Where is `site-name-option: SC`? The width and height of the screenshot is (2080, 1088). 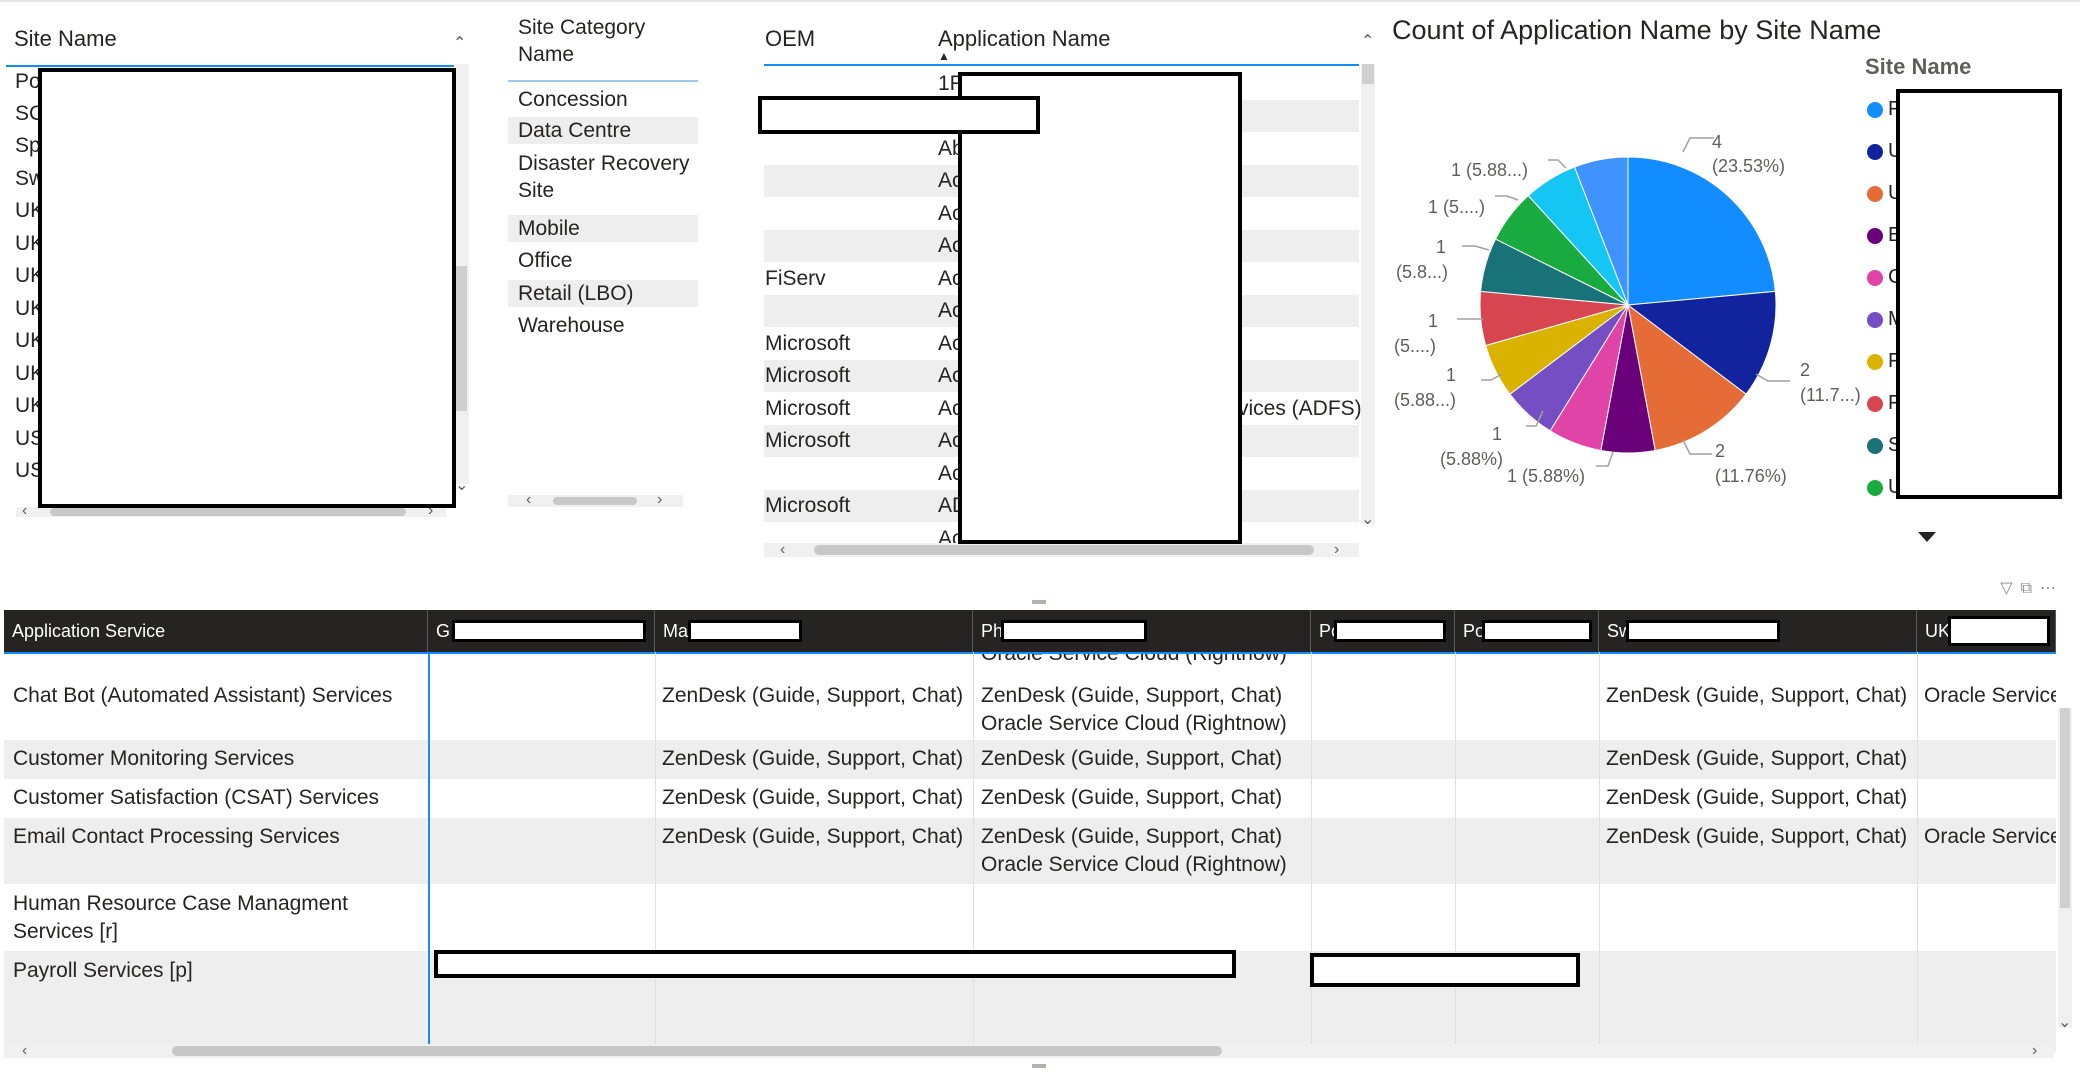
site-name-option: SC is located at coordinates (30, 113).